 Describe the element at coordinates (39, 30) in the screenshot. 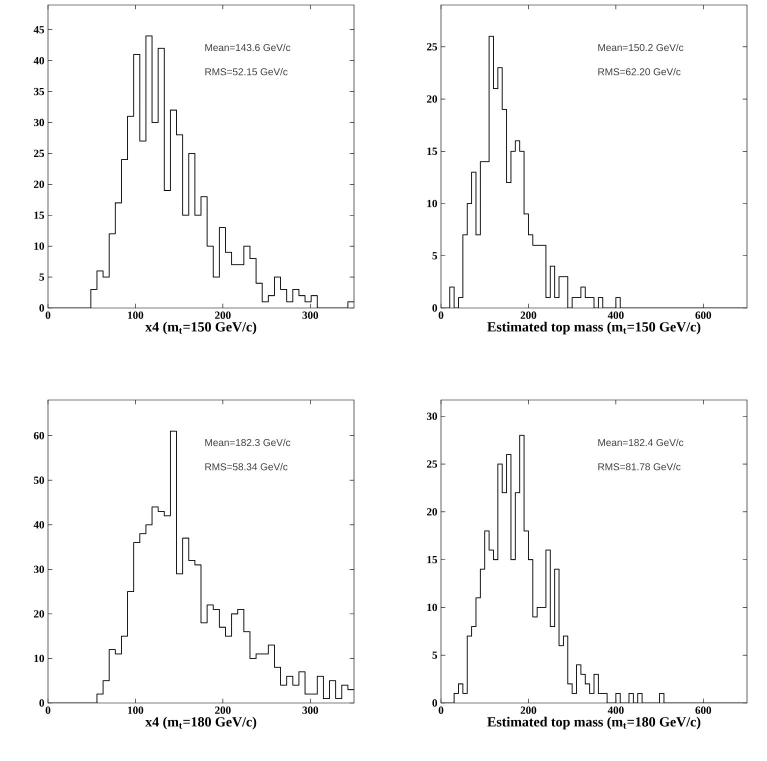

I see `y-tick-label: 45` at that location.